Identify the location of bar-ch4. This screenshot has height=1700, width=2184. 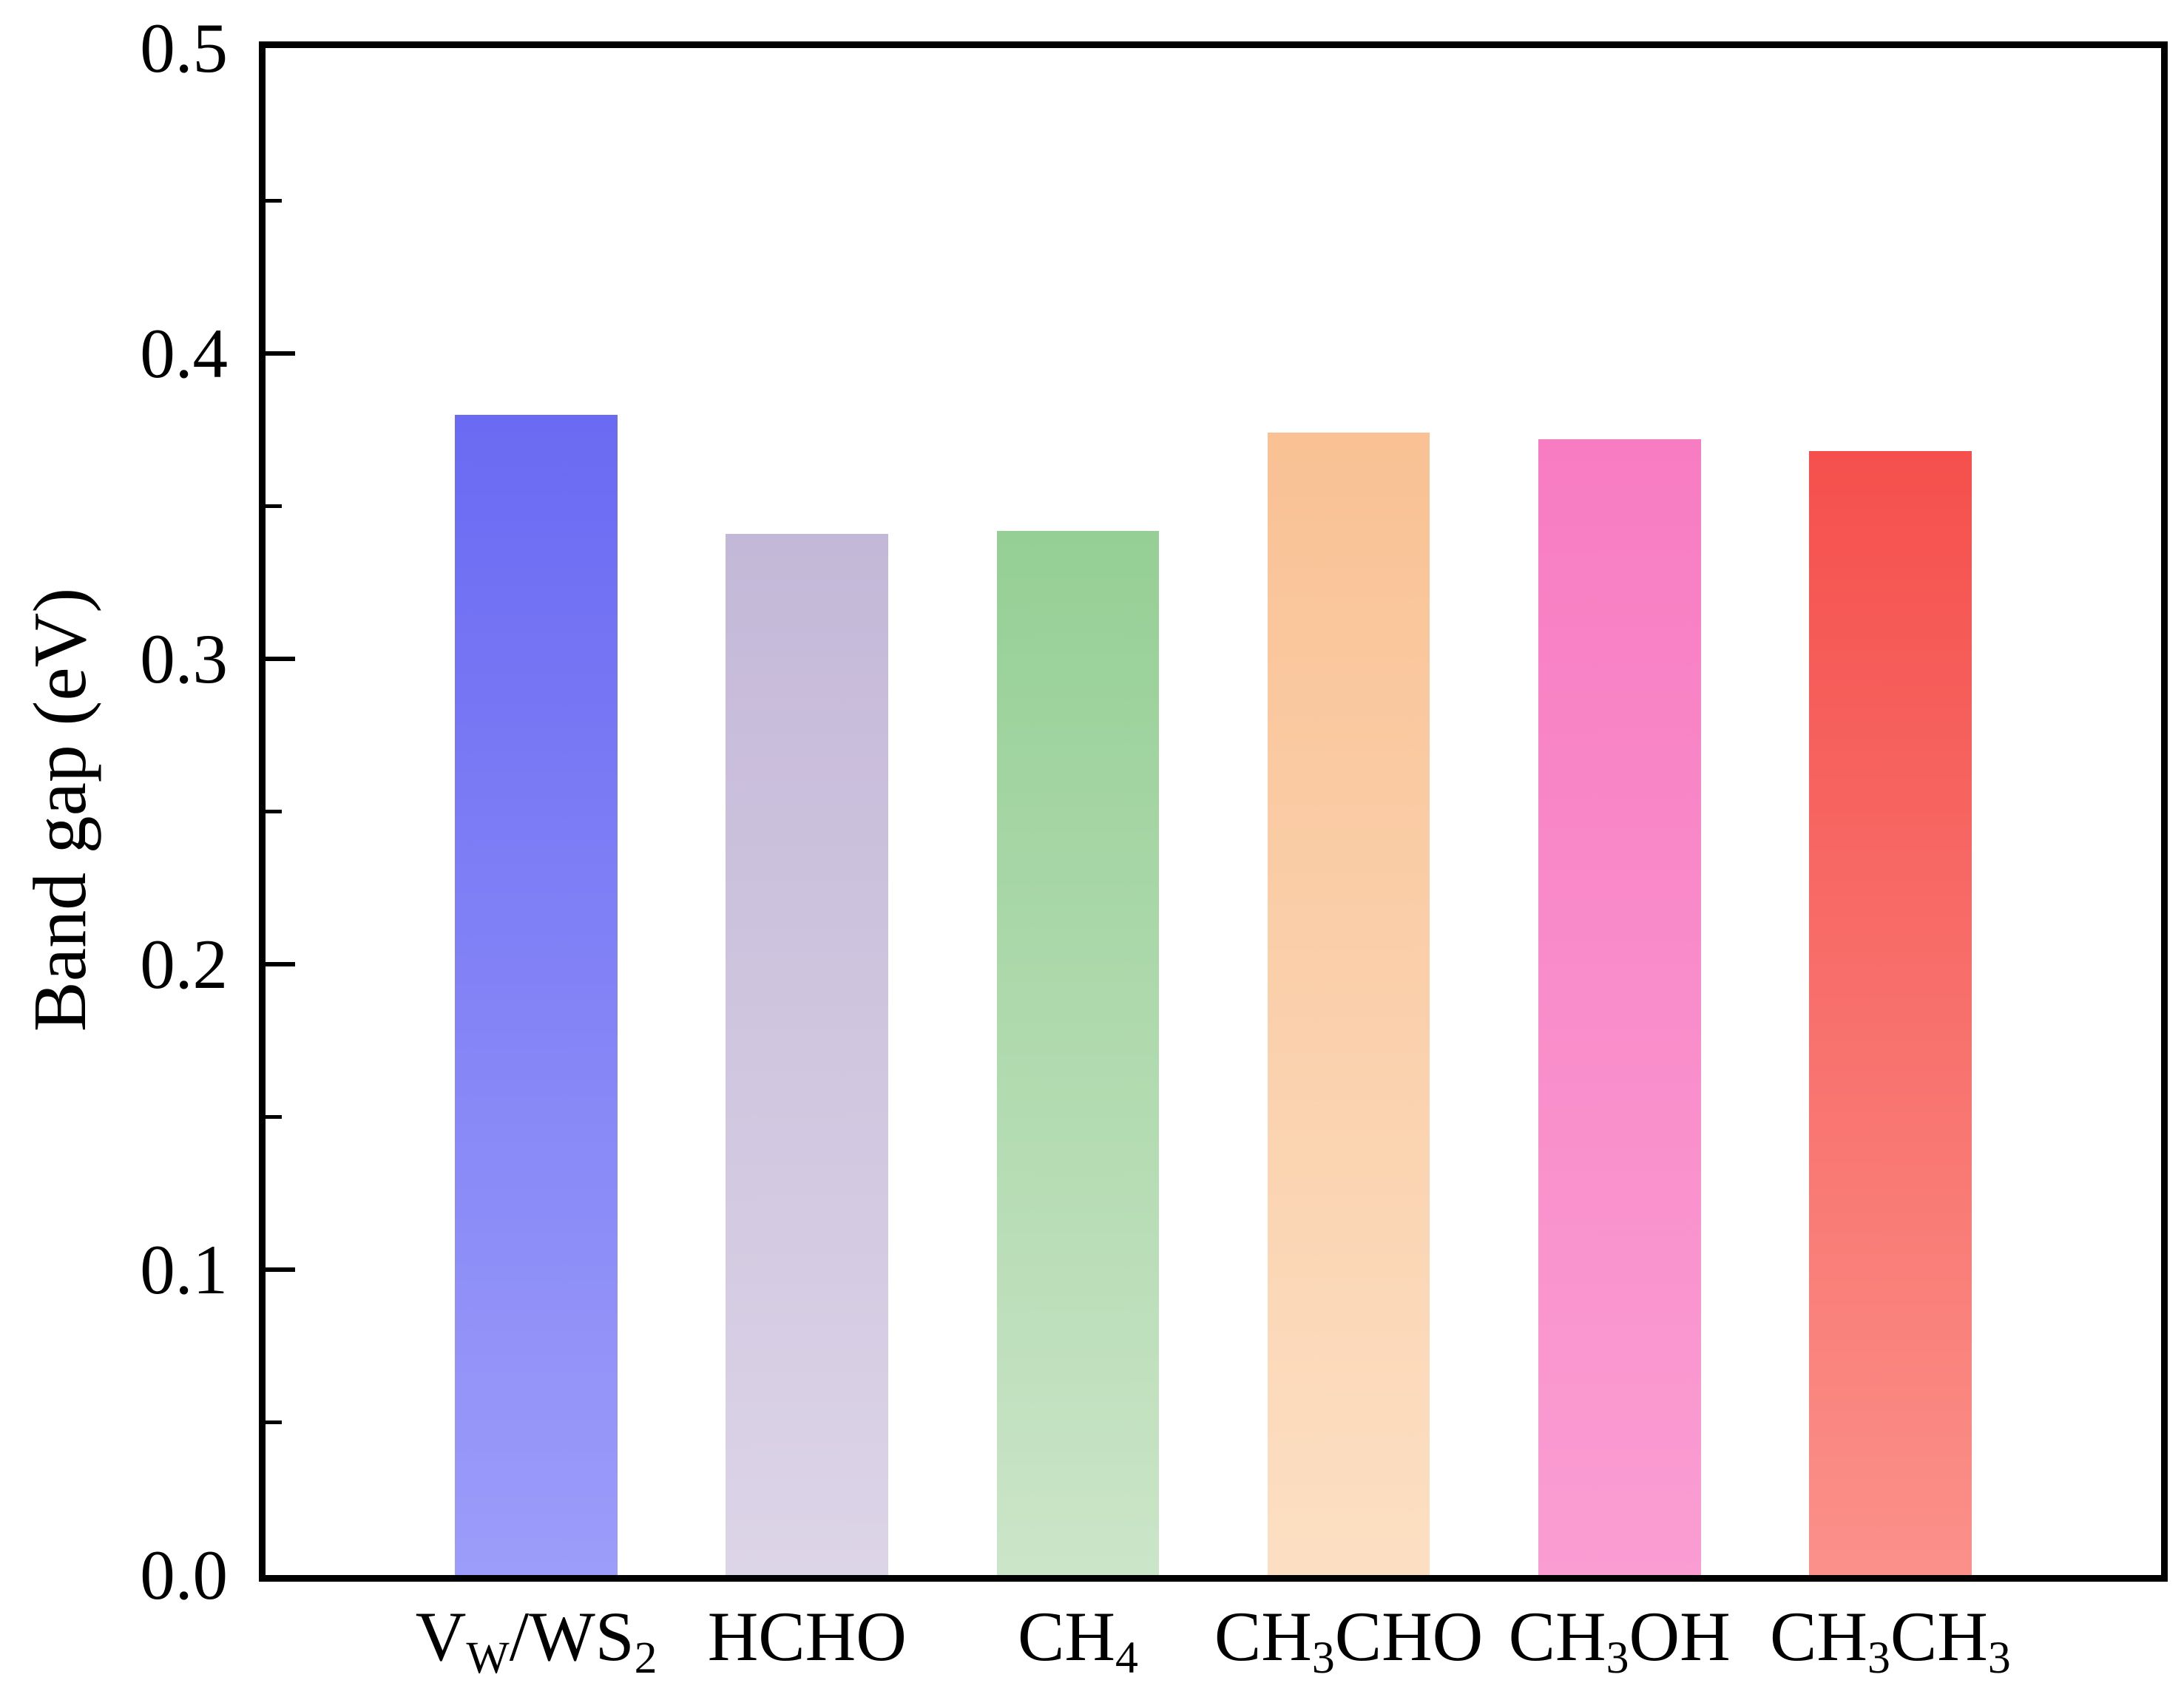
(1078, 1052).